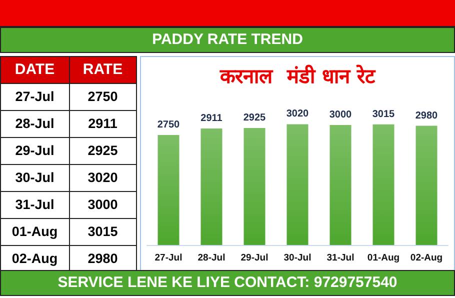  What do you see at coordinates (35, 231) in the screenshot?
I see `category-label: 01-Aug` at bounding box center [35, 231].